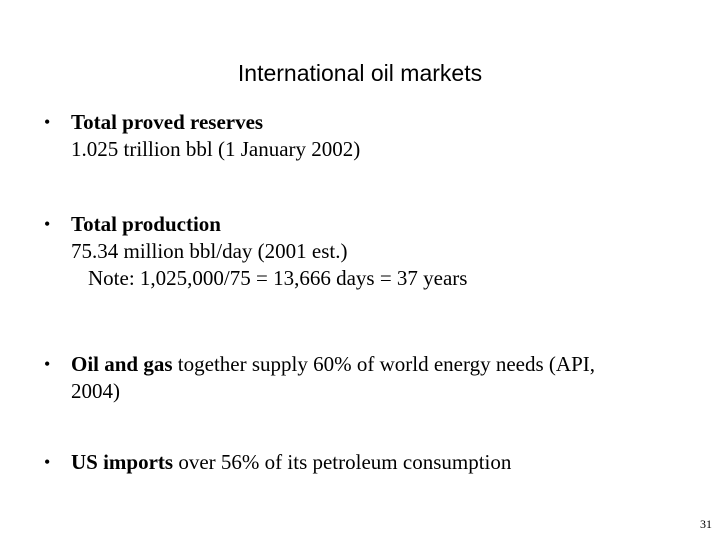  I want to click on slide-title-text: International oil markets, so click(360, 73).